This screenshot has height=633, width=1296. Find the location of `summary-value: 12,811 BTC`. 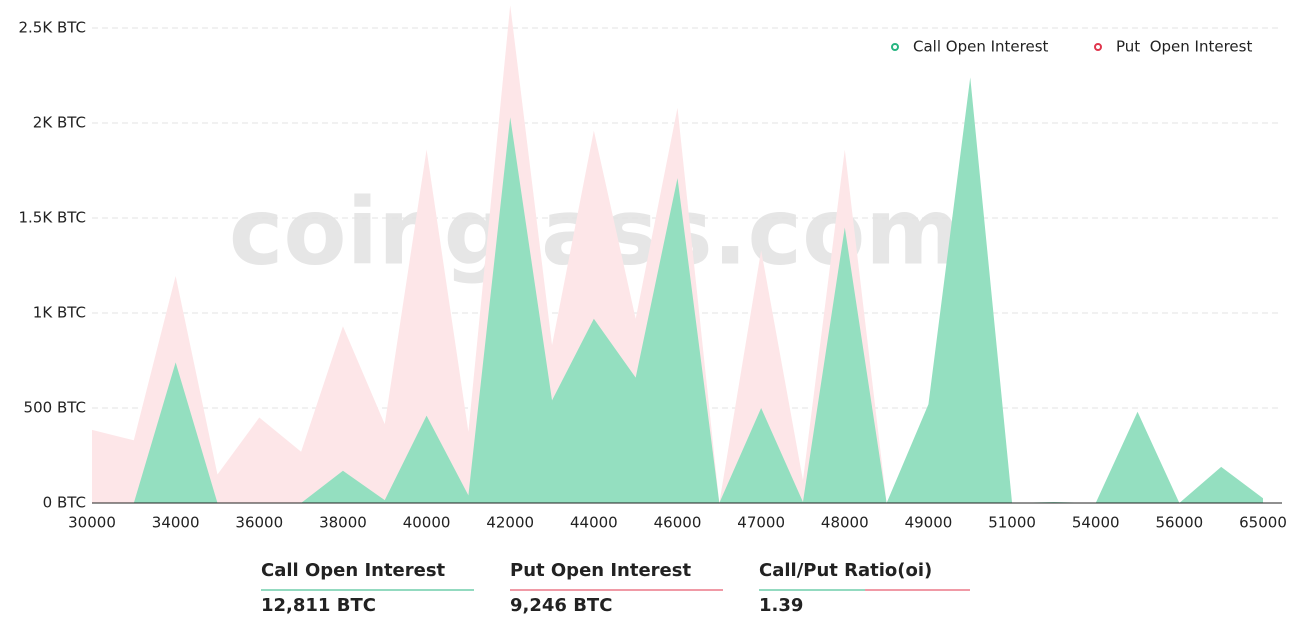

summary-value: 12,811 BTC is located at coordinates (318, 605).